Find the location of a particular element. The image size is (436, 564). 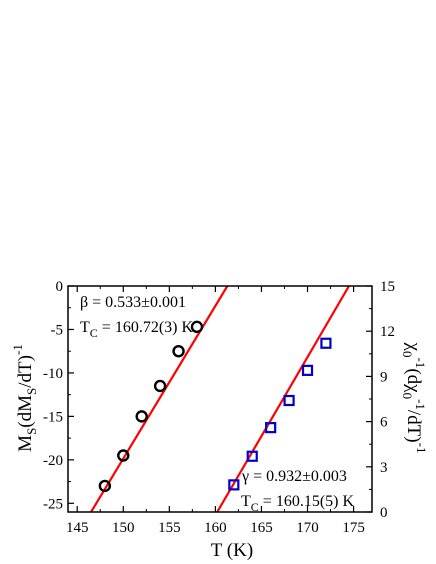

y-left-tick-label: -5 is located at coordinates (57, 330).